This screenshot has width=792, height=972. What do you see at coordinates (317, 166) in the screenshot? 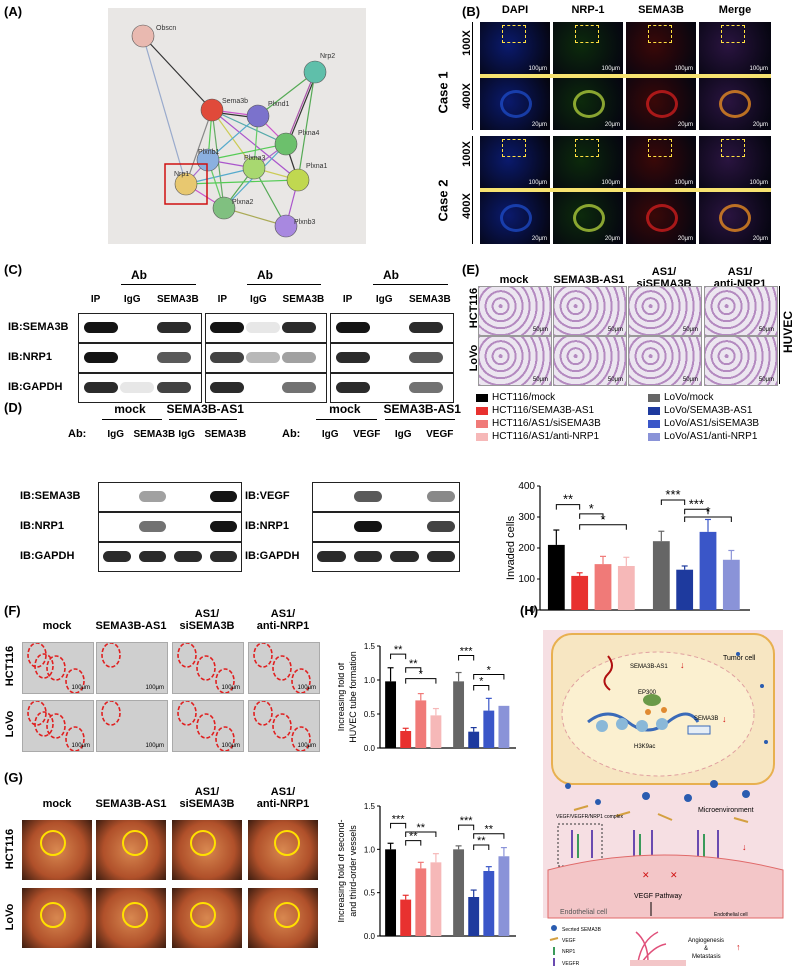
I see `node-plxna1: Plxna1` at bounding box center [317, 166].